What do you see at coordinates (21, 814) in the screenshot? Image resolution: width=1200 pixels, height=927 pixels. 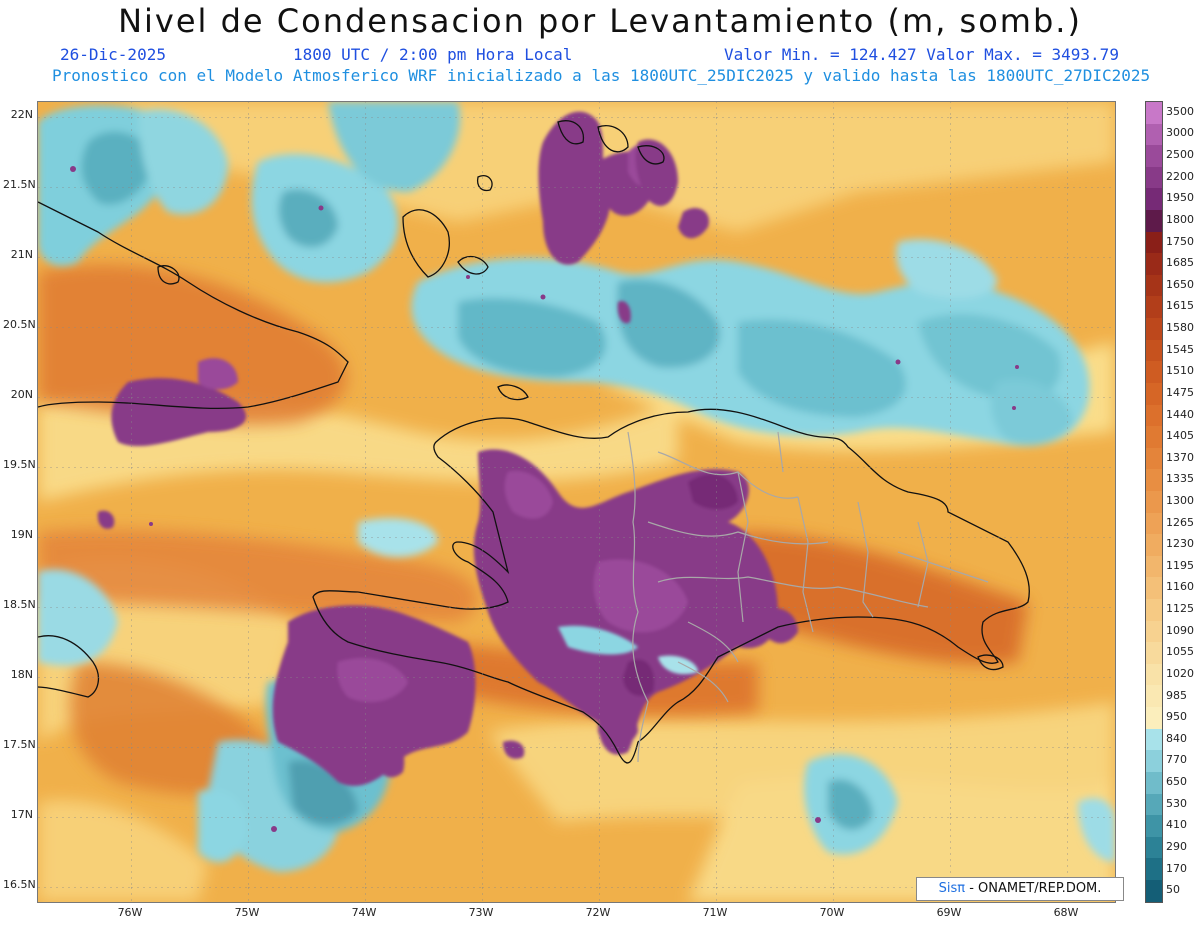 I see `lat-label: 17N` at bounding box center [21, 814].